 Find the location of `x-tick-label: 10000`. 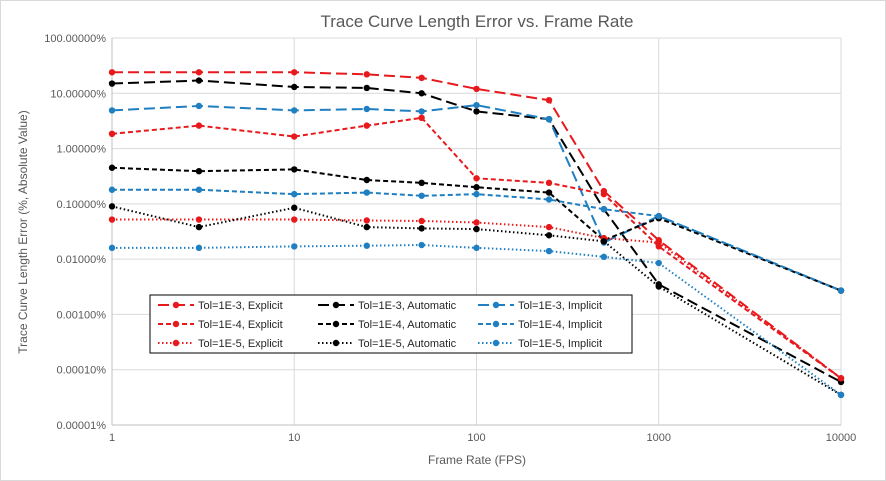

x-tick-label: 10000 is located at coordinates (841, 438).